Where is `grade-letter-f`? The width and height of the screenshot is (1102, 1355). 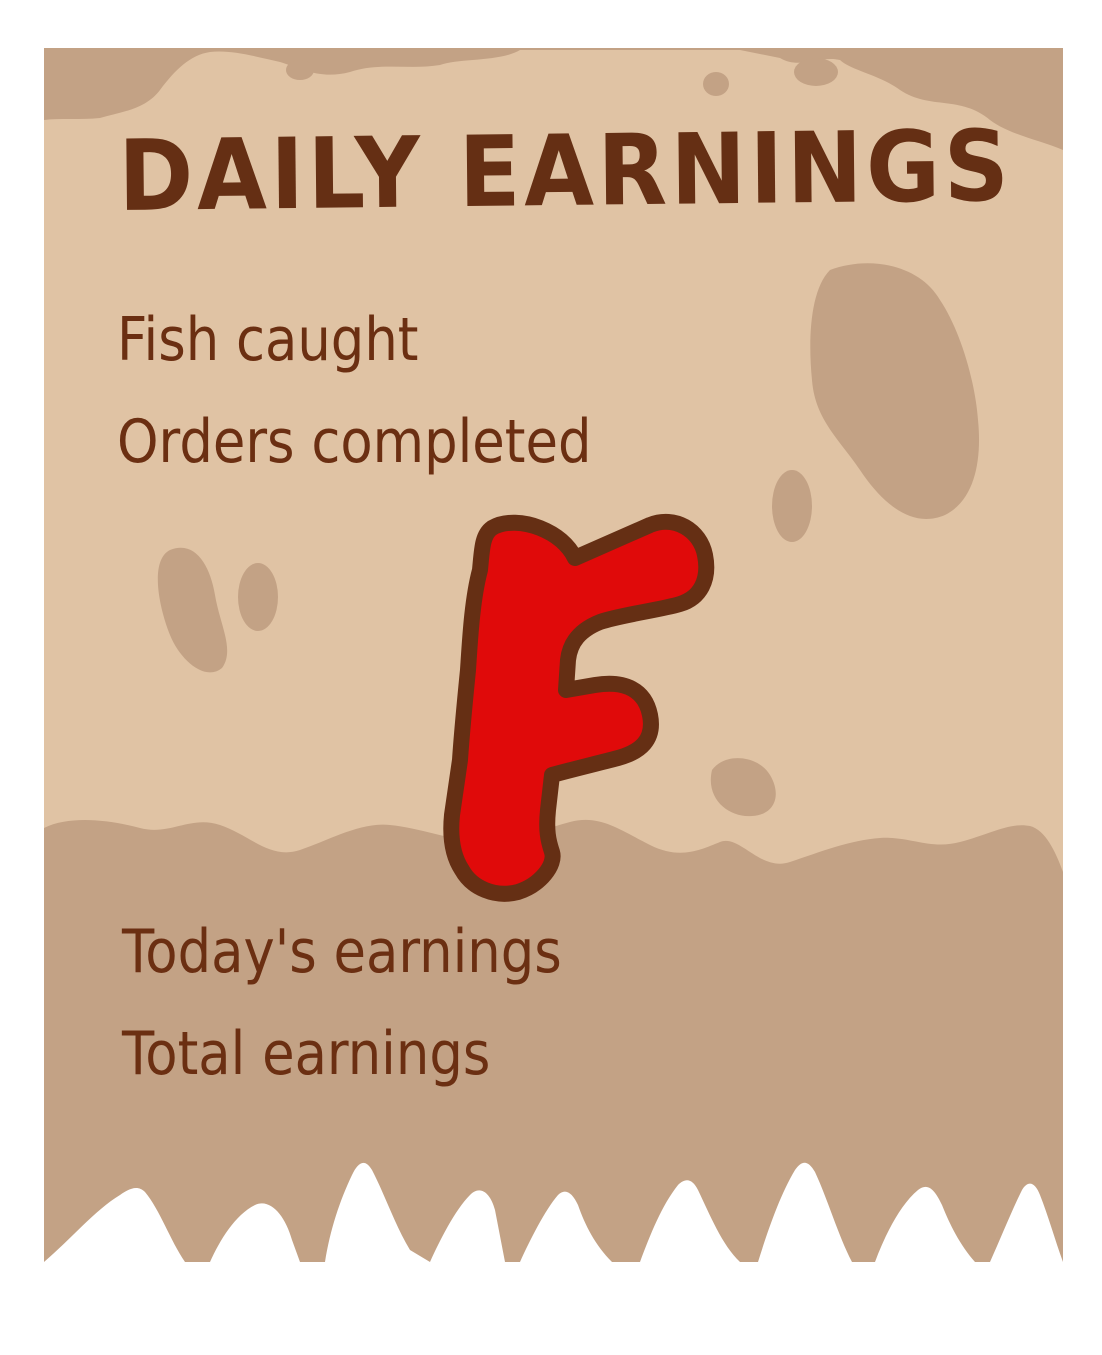 grade-letter-f is located at coordinates (579, 707).